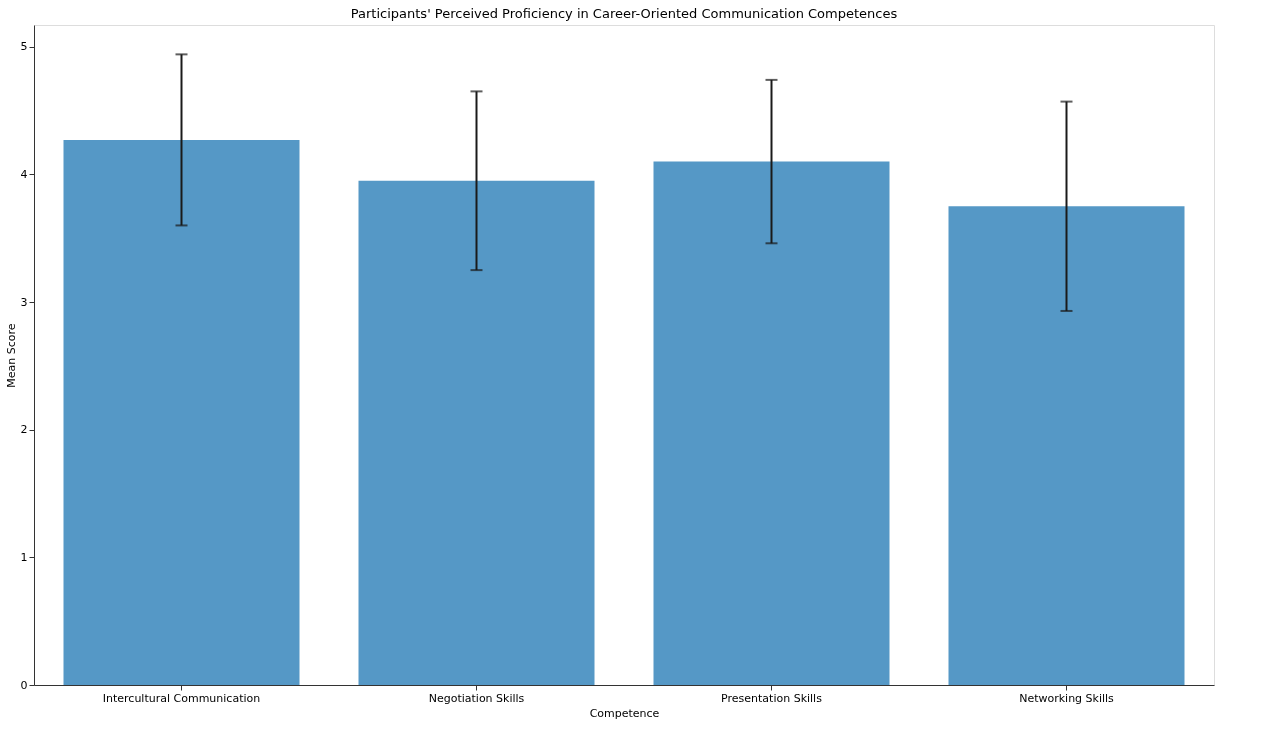  I want to click on x-tick-label: Networking Skills, so click(1067, 698).